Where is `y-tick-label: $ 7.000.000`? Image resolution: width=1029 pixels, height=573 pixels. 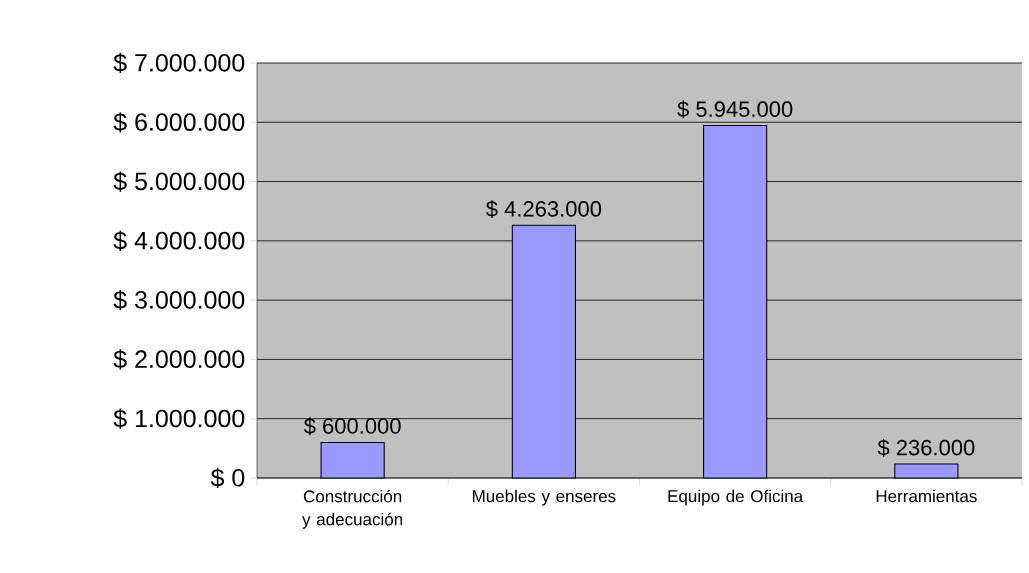
y-tick-label: $ 7.000.000 is located at coordinates (179, 63).